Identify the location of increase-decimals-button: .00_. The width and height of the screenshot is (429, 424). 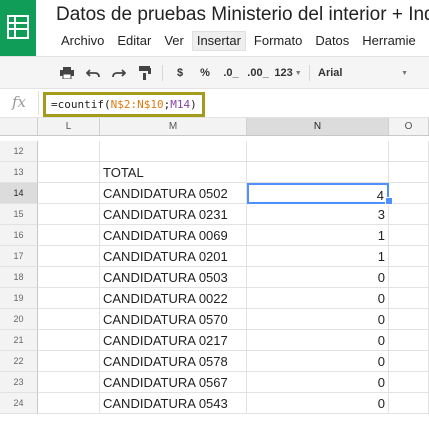
(258, 73).